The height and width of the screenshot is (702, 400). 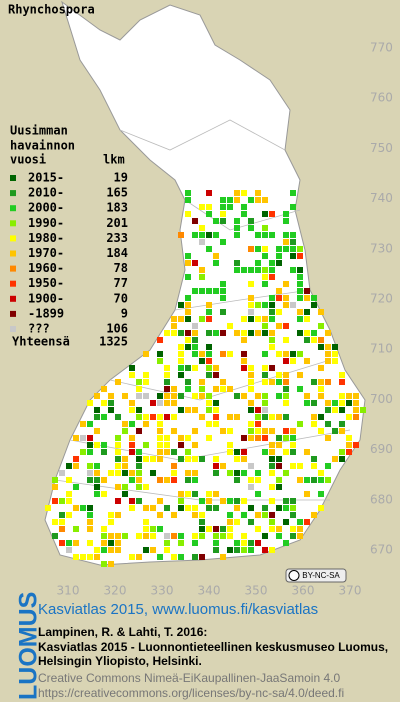 I want to click on legend-count: 77, so click(x=121, y=283).